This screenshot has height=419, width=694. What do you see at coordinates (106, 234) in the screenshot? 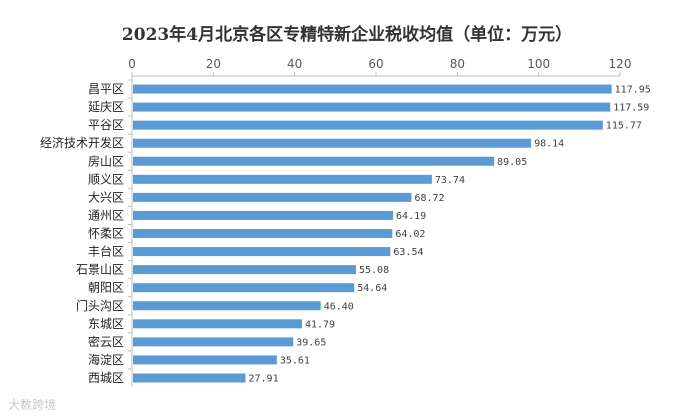
I see `category-label: 怀柔区` at bounding box center [106, 234].